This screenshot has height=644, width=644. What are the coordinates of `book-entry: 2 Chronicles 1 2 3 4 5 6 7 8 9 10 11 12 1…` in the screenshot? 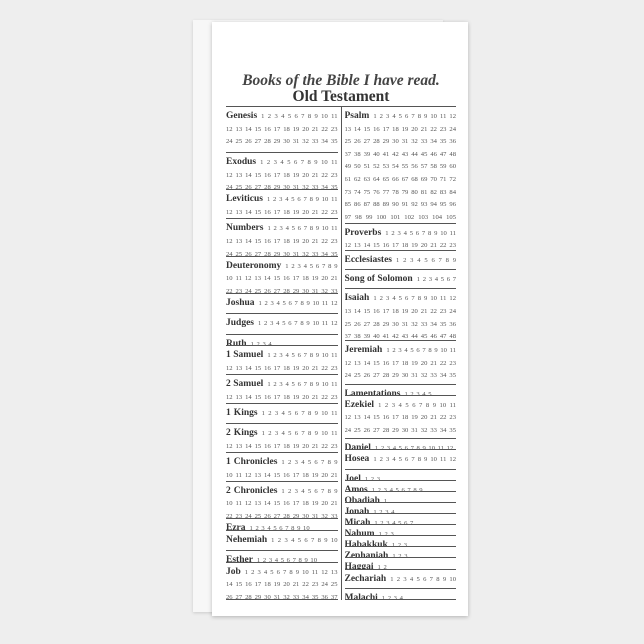 It's located at (282, 501).